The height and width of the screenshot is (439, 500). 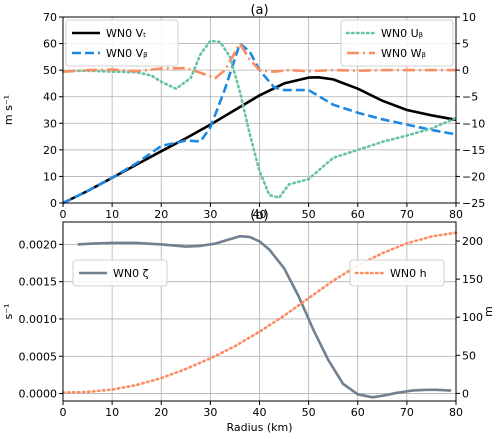 What do you see at coordinates (473, 150) in the screenshot?
I see `panel-a-y-right-tick-label: −15` at bounding box center [473, 150].